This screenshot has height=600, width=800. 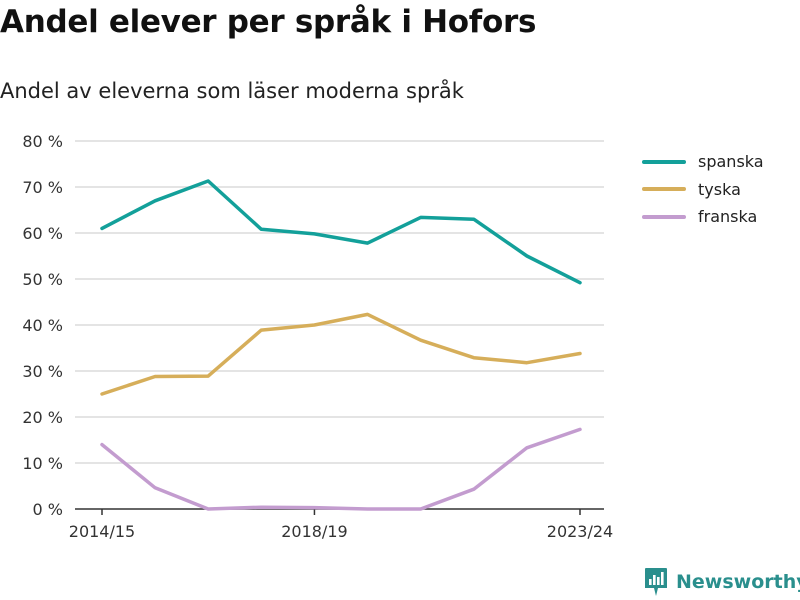 I want to click on series-line-spanska, so click(x=341, y=232).